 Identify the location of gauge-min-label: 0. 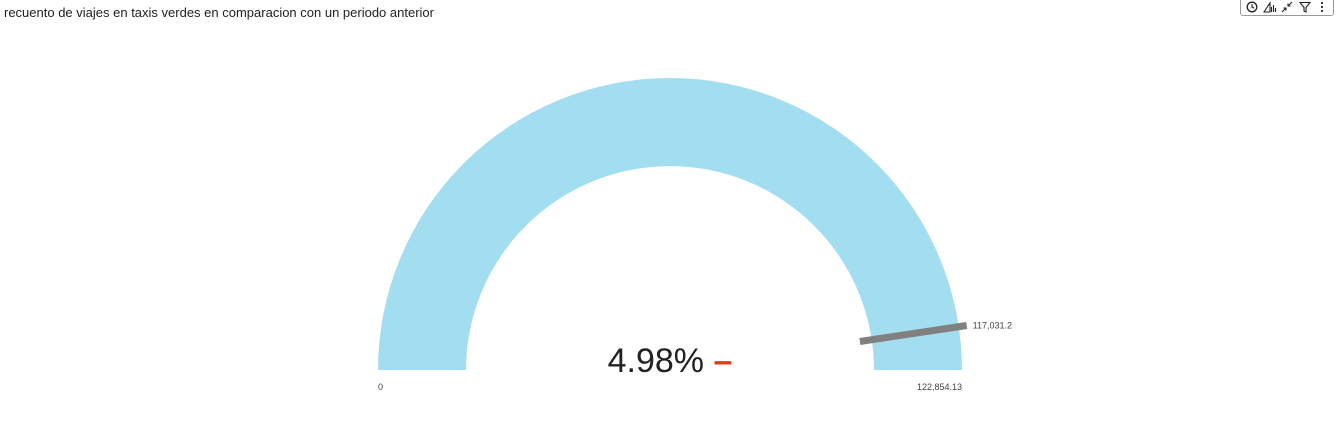
(380, 387).